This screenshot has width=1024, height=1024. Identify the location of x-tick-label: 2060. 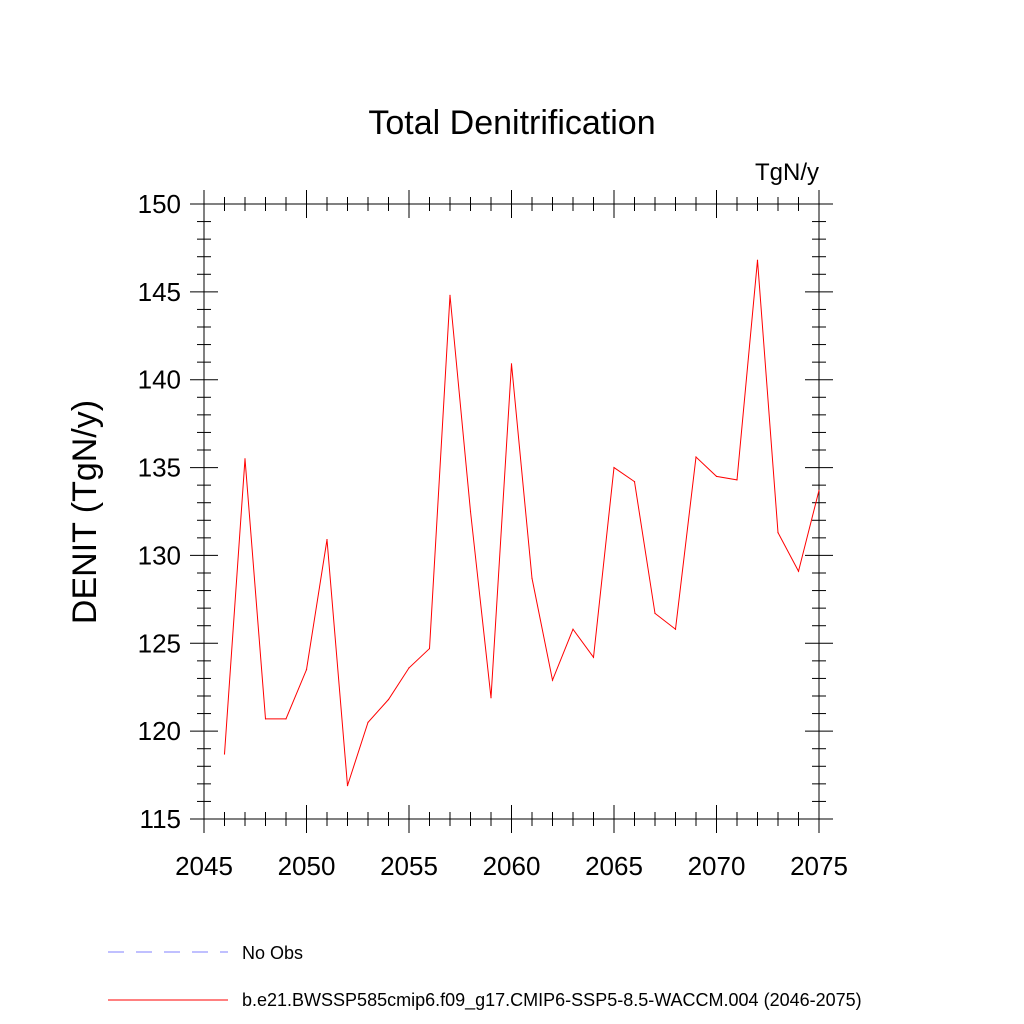
(512, 866).